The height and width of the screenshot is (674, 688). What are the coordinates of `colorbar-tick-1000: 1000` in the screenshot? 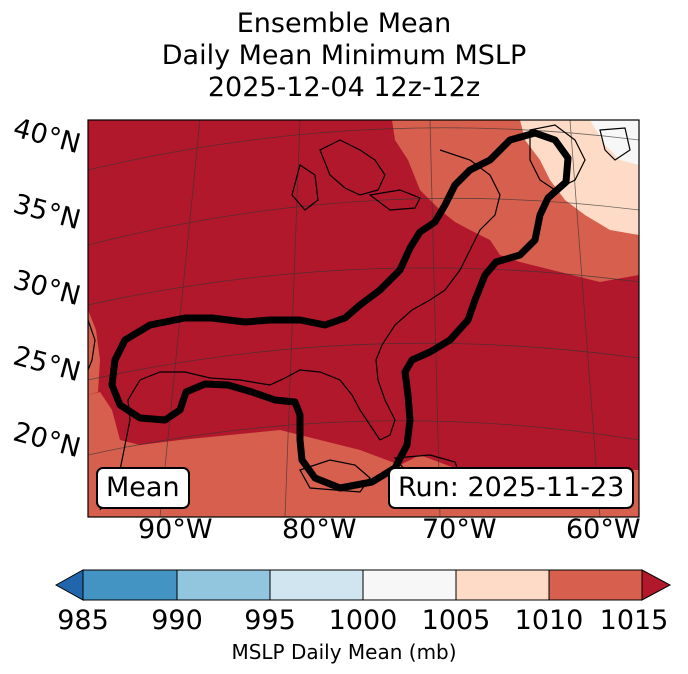 It's located at (363, 620).